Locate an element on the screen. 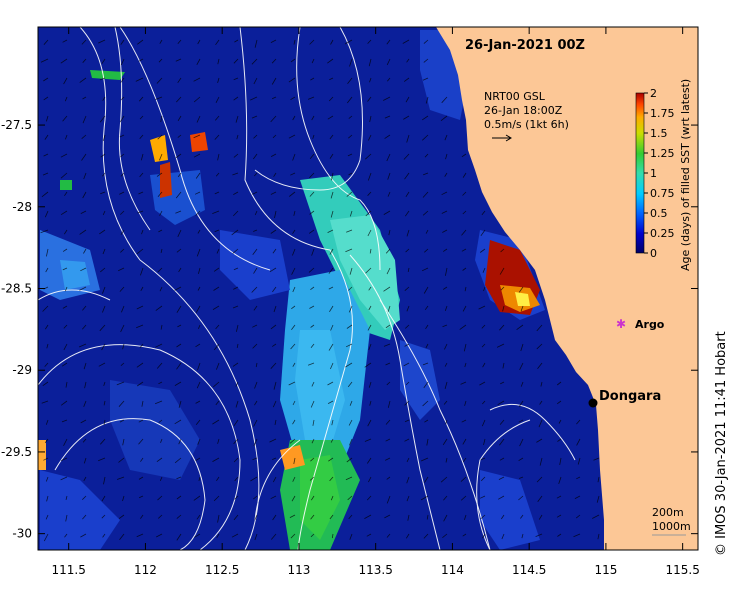  x-tick-label: 114.5 is located at coordinates (529, 570).